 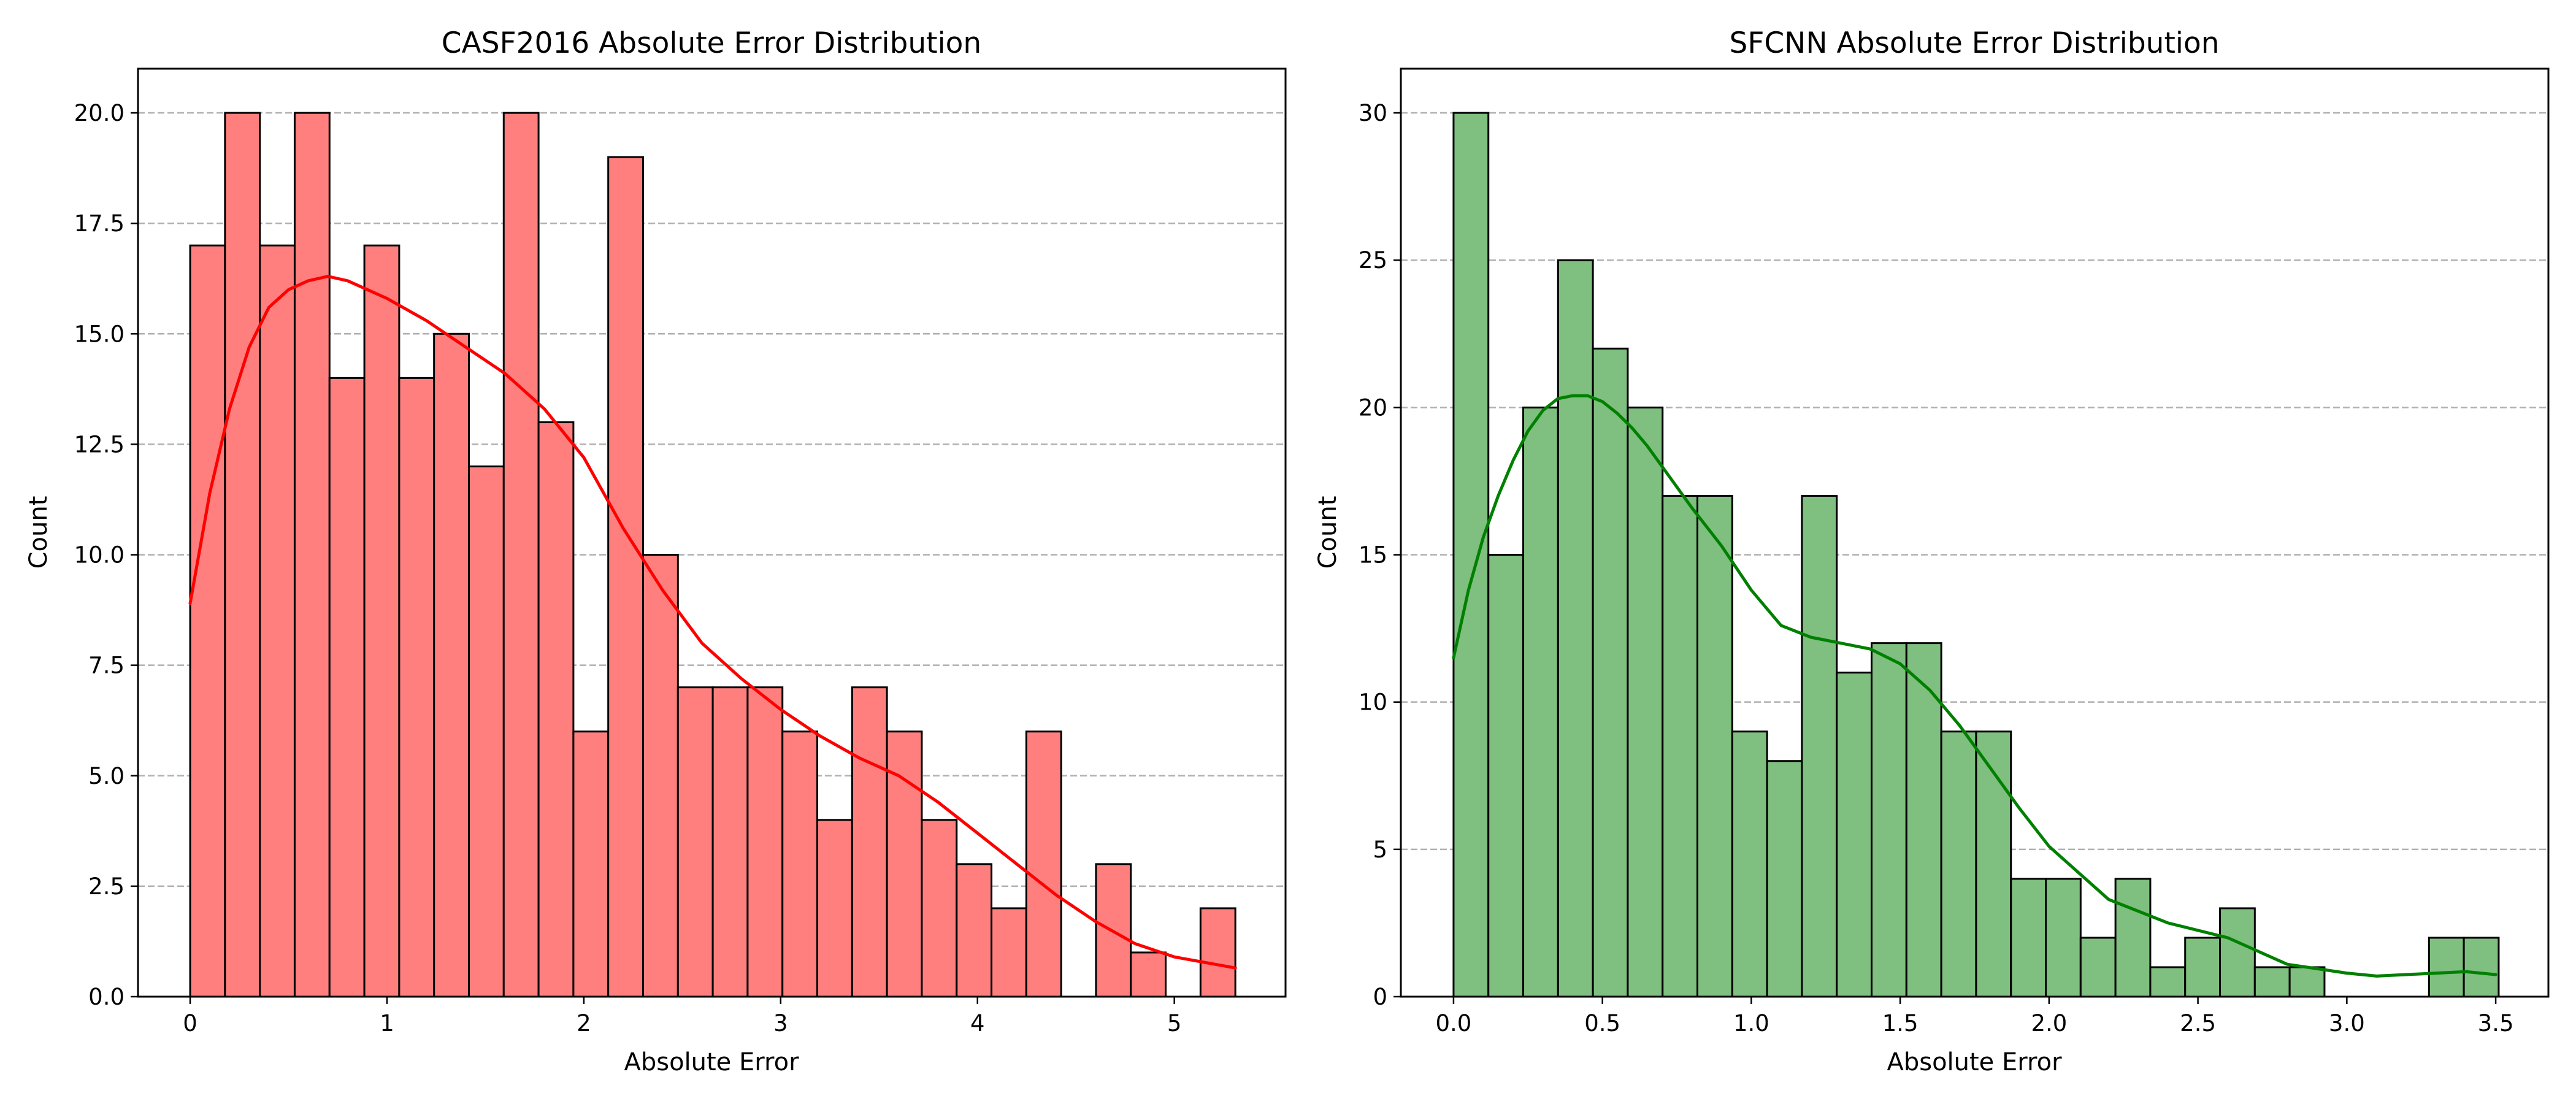 I want to click on x-tick-label: 1.0, so click(x=1751, y=1023).